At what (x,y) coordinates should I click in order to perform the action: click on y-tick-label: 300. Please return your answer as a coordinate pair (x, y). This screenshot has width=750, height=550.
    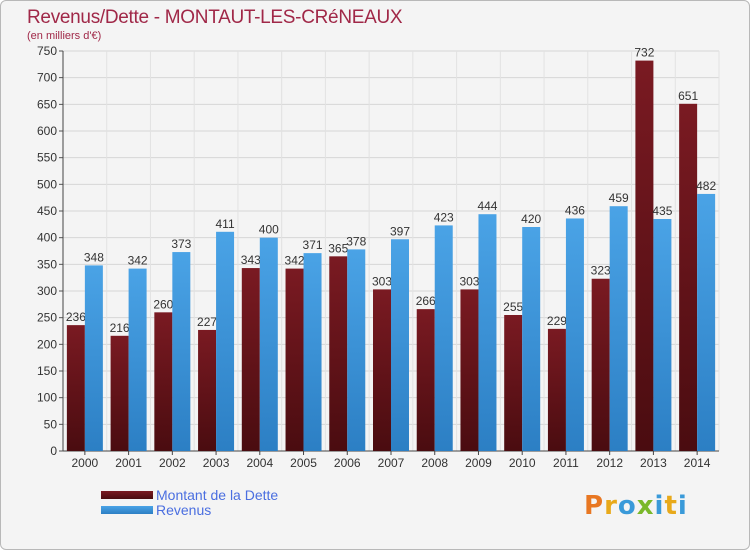
    Looking at the image, I should click on (47, 291).